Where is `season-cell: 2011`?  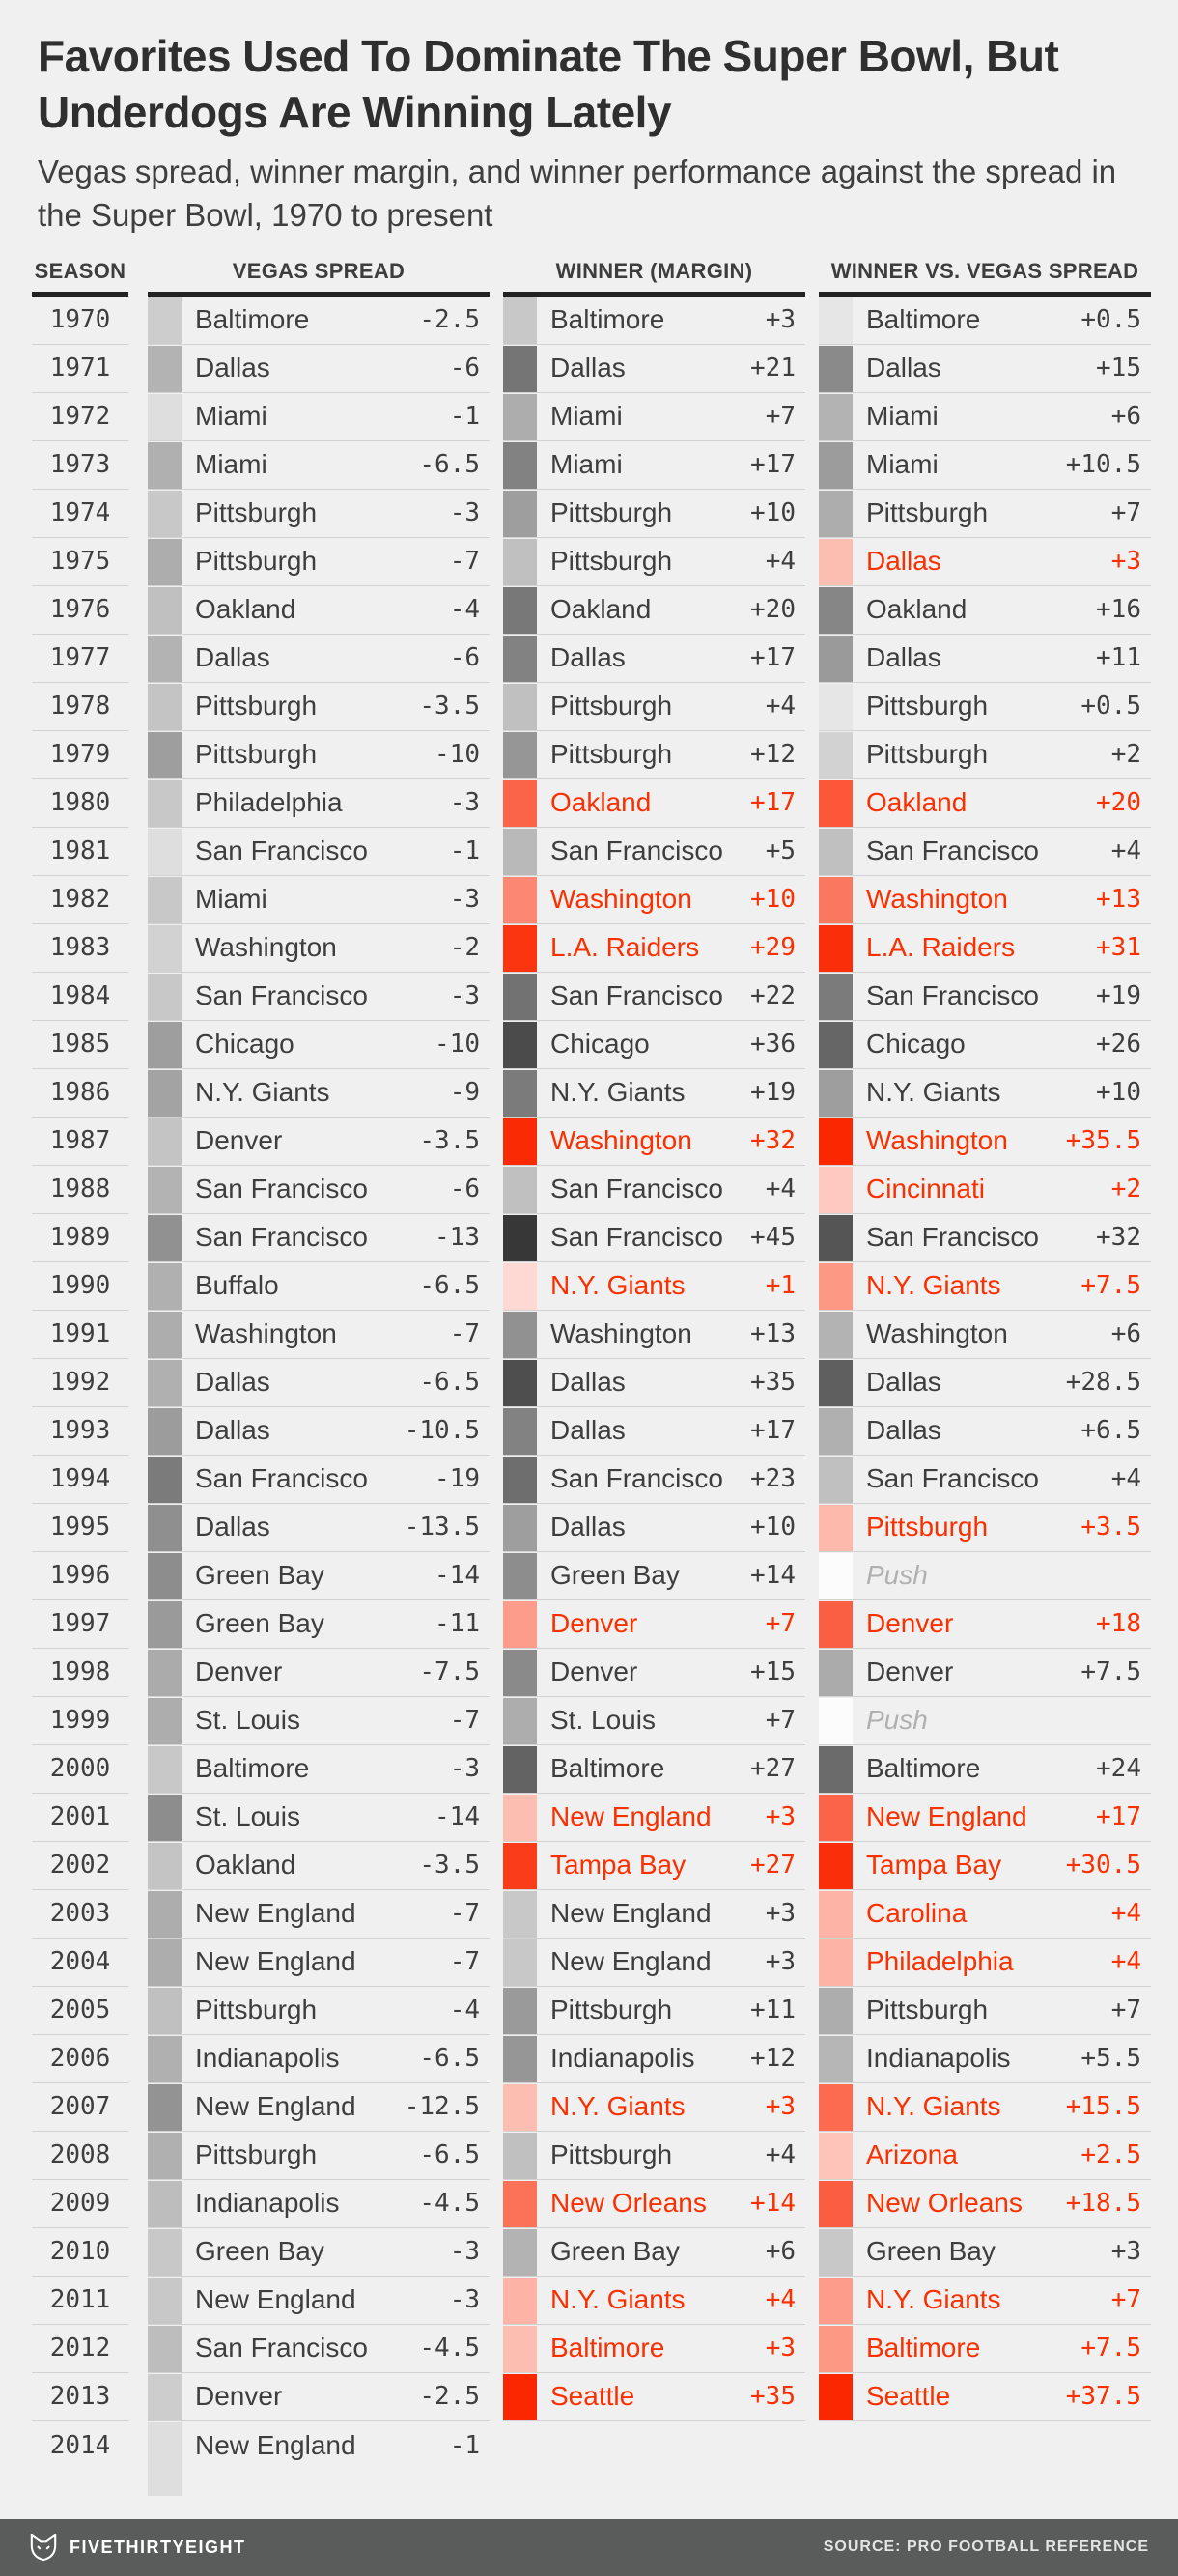
season-cell: 2011 is located at coordinates (80, 2301).